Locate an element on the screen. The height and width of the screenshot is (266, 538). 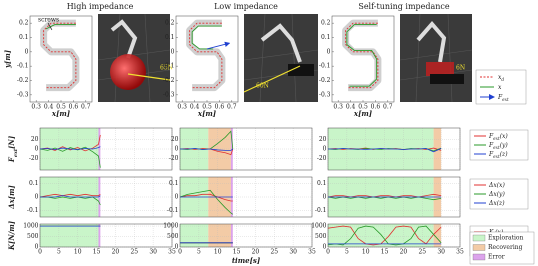
legend-label: Δx(x) is located at coordinates (496, 185).